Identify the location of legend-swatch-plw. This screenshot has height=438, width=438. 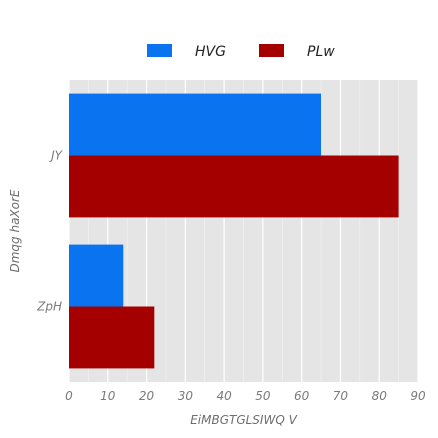
(271, 50).